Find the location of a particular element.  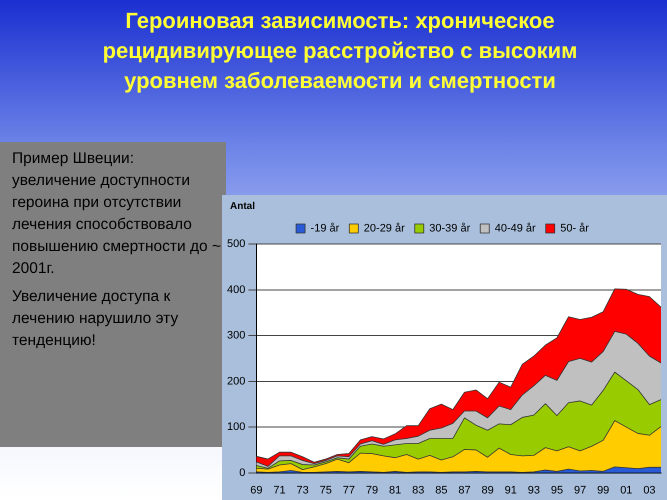

text: Увеличение доступа к лечению нарушило эту тенденцию! is located at coordinates (96, 319).